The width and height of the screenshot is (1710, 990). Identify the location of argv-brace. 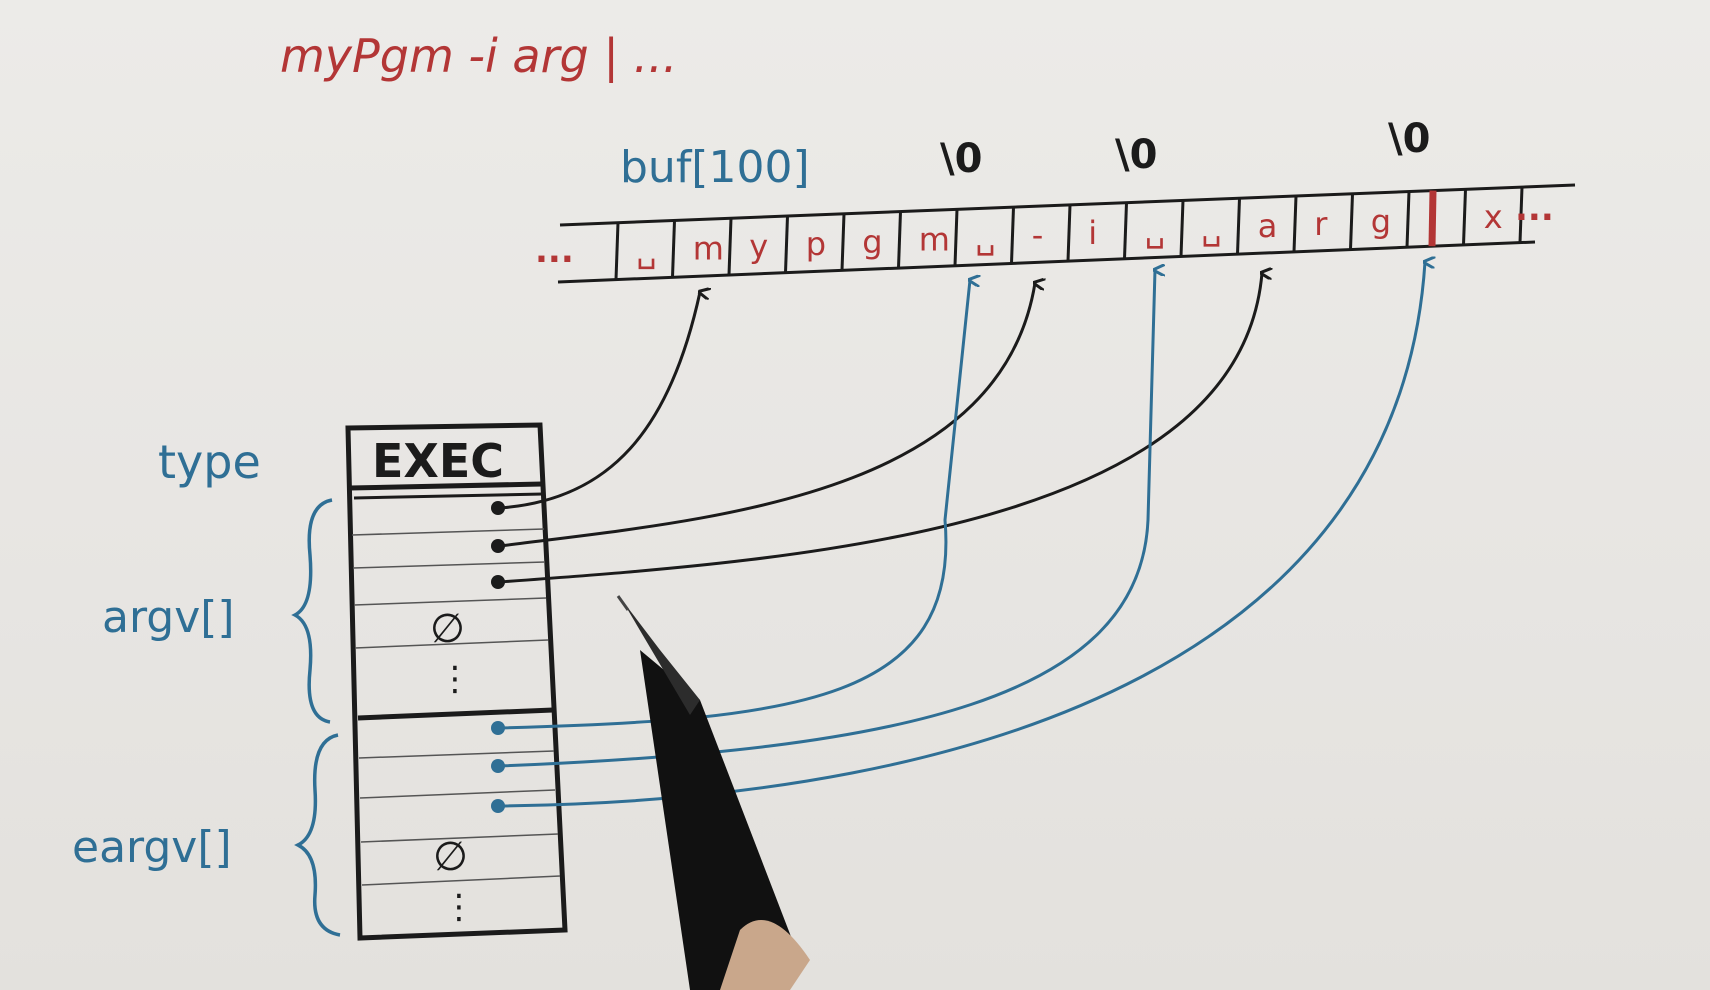
(312, 611).